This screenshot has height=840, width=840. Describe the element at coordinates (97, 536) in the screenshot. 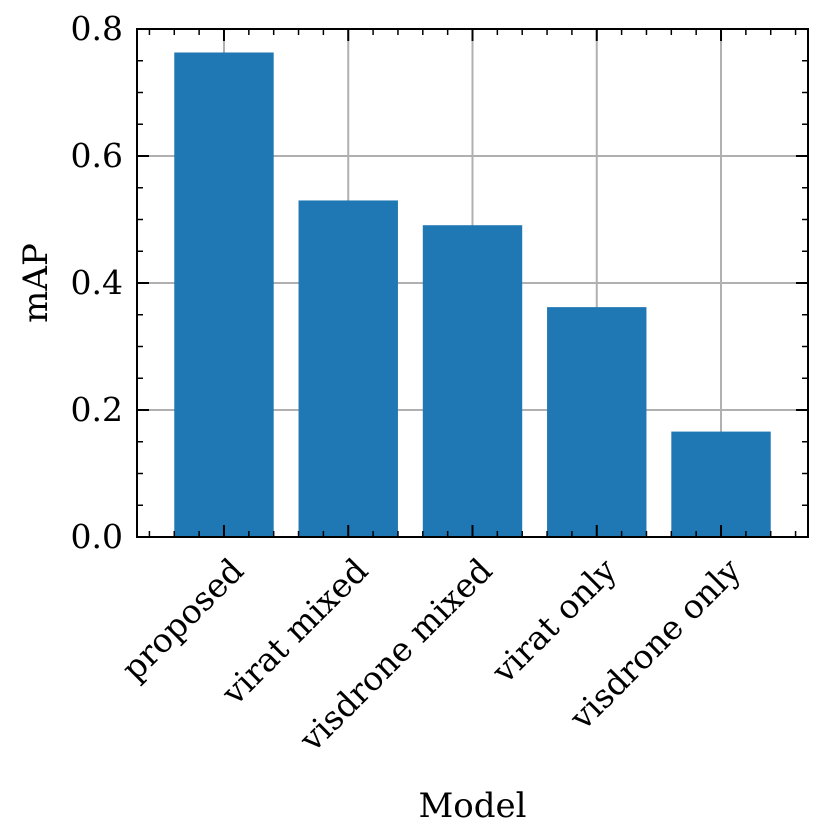

I see `ytick-label-0: 0.0` at that location.